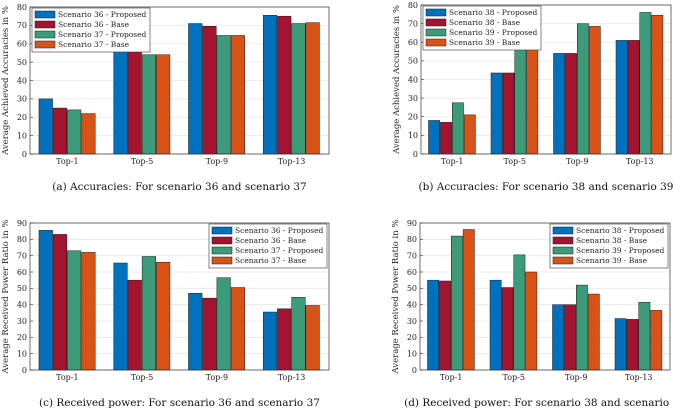 The image size is (673, 416). What do you see at coordinates (612, 260) in the screenshot?
I see `legend-label: Scenario 39 - Base` at bounding box center [612, 260].